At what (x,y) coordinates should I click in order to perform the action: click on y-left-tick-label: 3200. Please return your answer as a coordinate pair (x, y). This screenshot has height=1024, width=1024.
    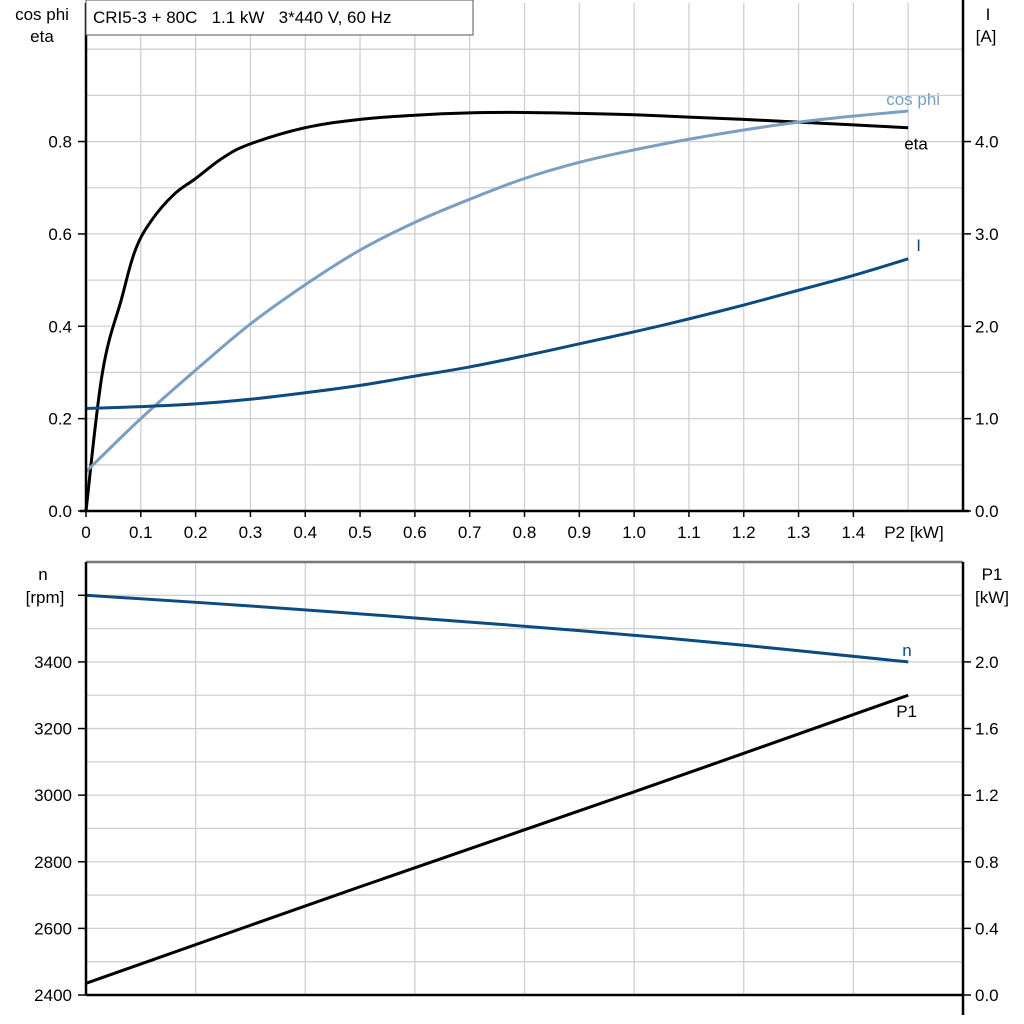
    Looking at the image, I should click on (53, 729).